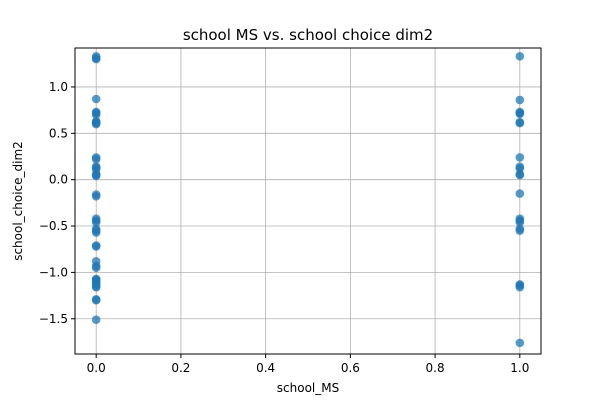 The image size is (600, 400). I want to click on y-tick-label: 0.5, so click(58, 133).